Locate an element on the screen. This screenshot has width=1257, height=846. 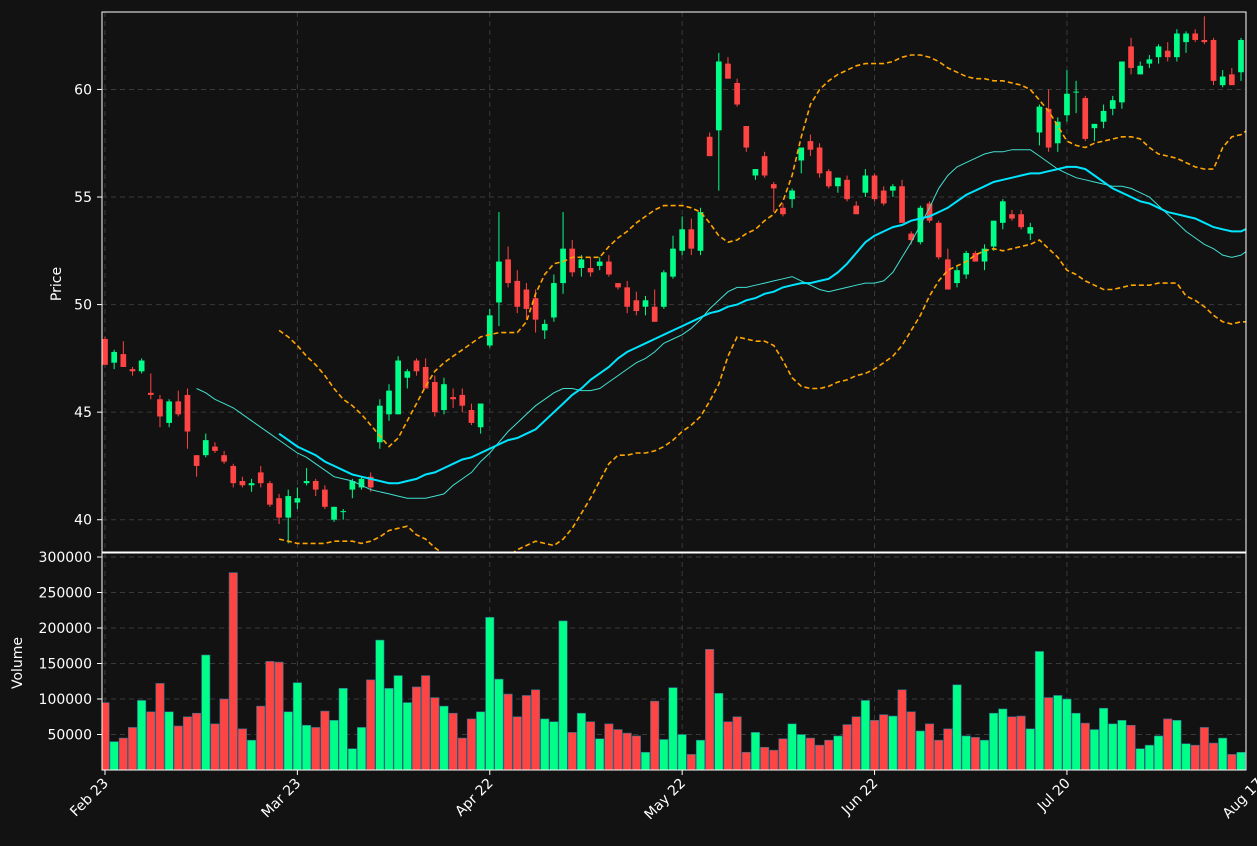
price-ytick-label: 40 is located at coordinates (83, 521).